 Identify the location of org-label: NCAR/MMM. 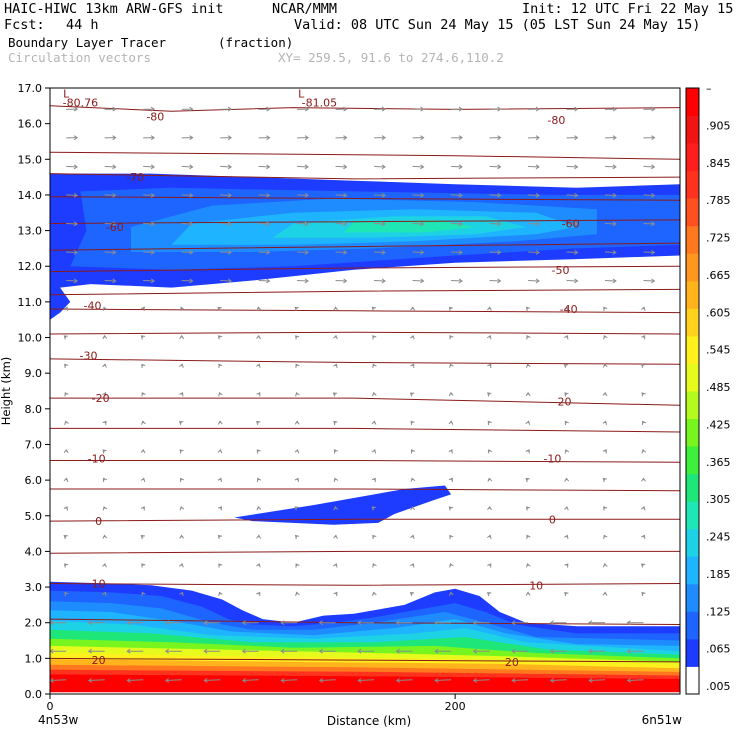
(305, 9).